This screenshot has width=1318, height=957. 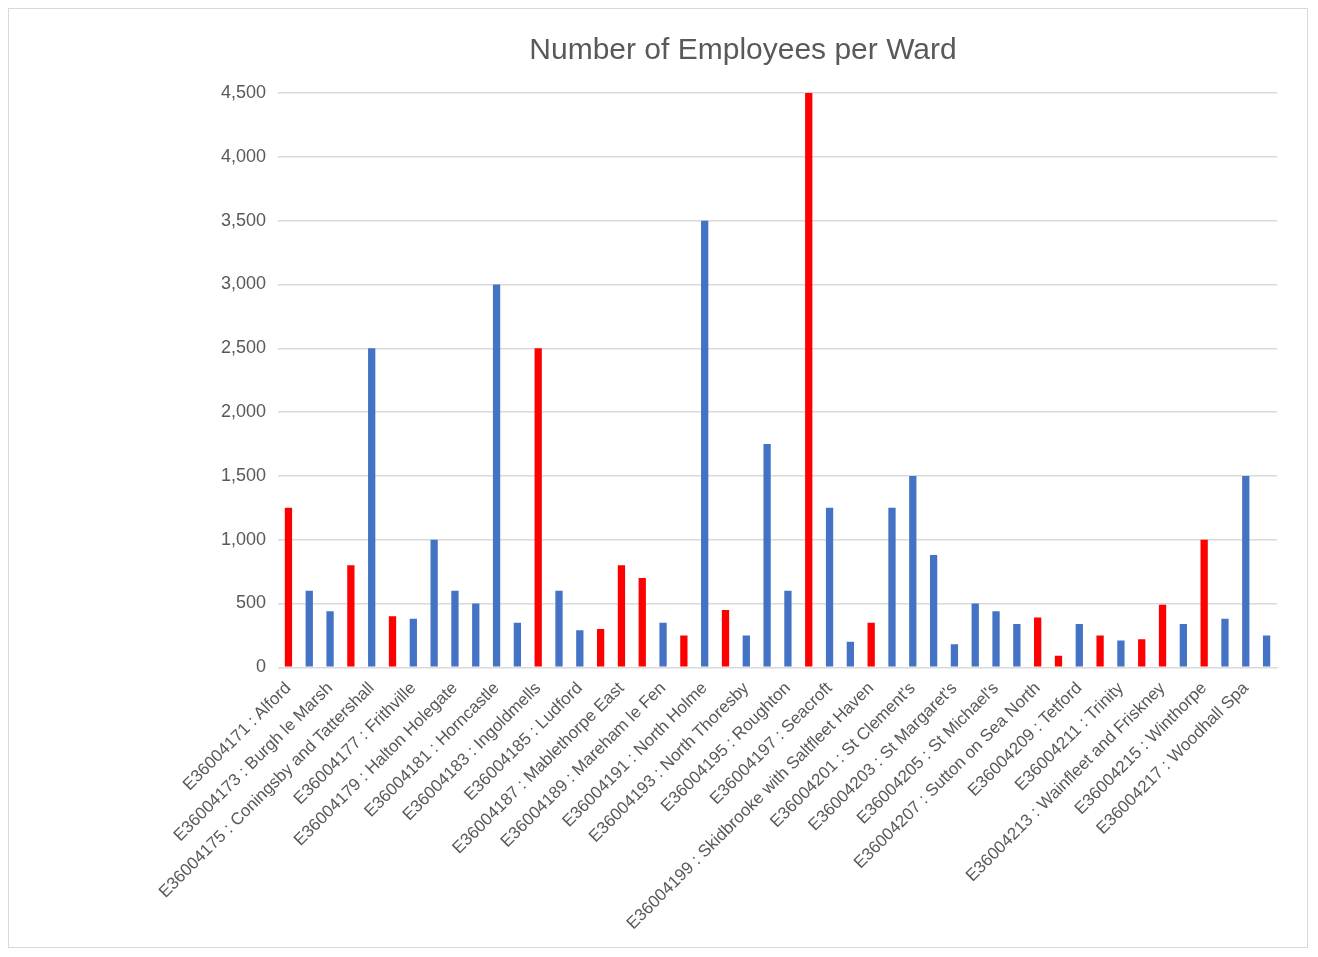 I want to click on y-tick-label: 3,000, so click(x=244, y=283).